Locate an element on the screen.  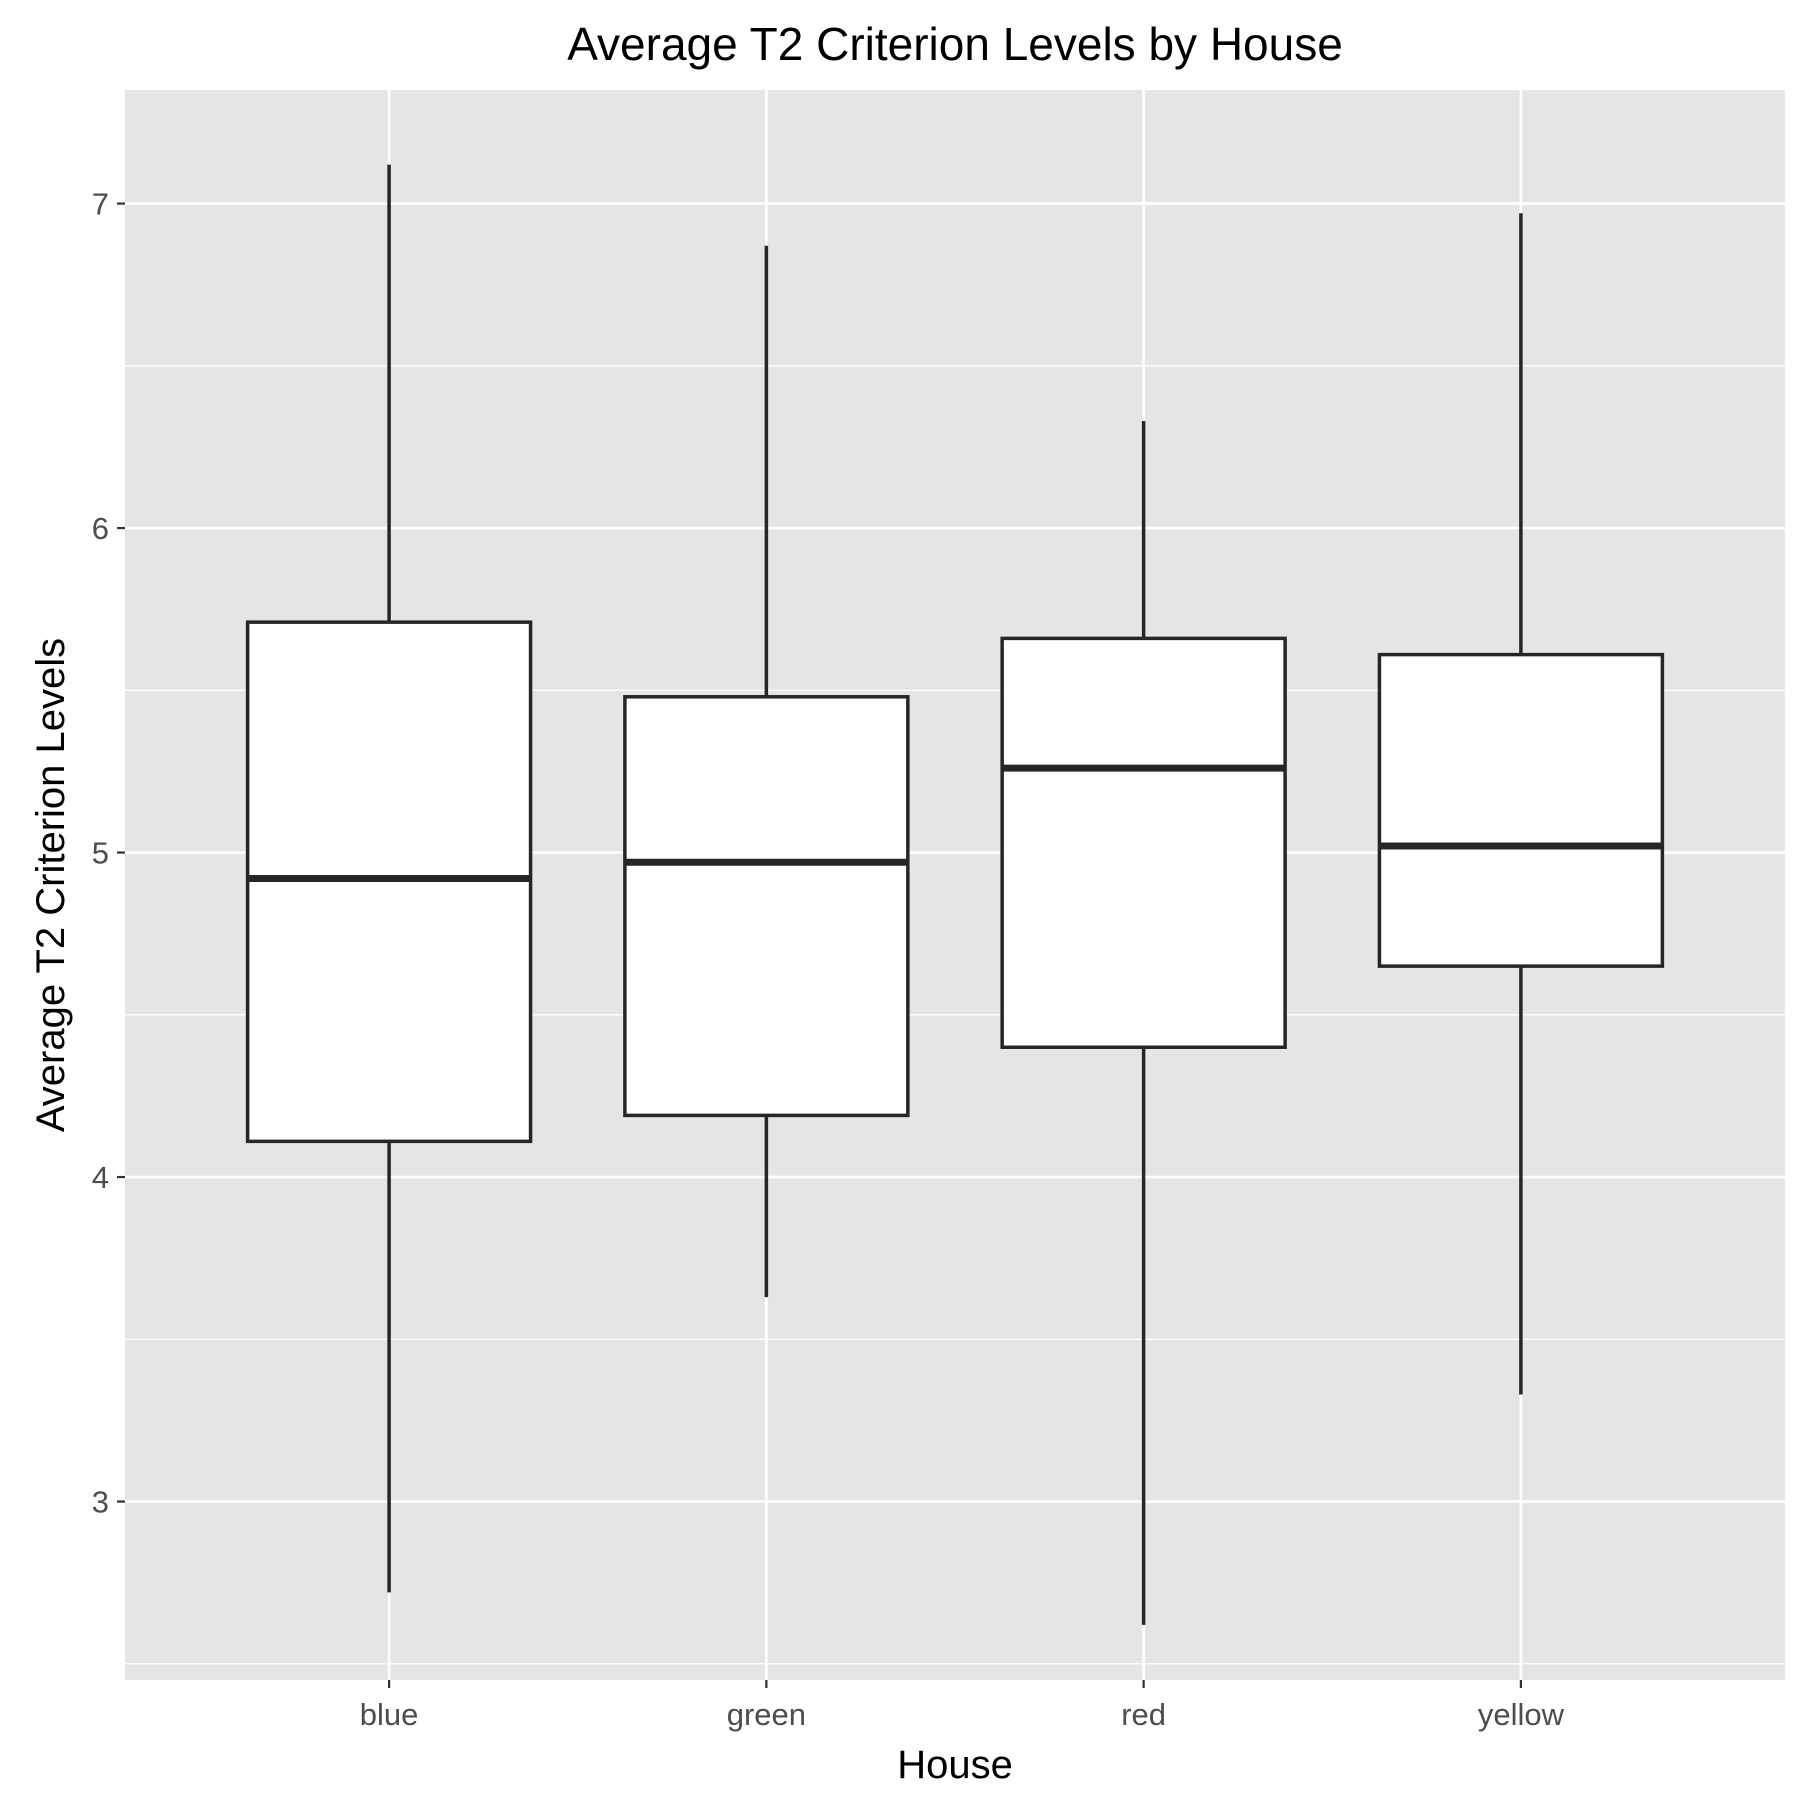
y-axis-title: Average T2 Criterion Levels is located at coordinates (51, 885).